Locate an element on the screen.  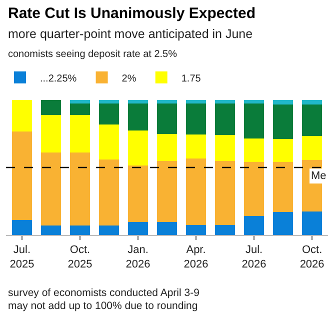
x-tick-label: Oct. 2026 is located at coordinates (312, 257).